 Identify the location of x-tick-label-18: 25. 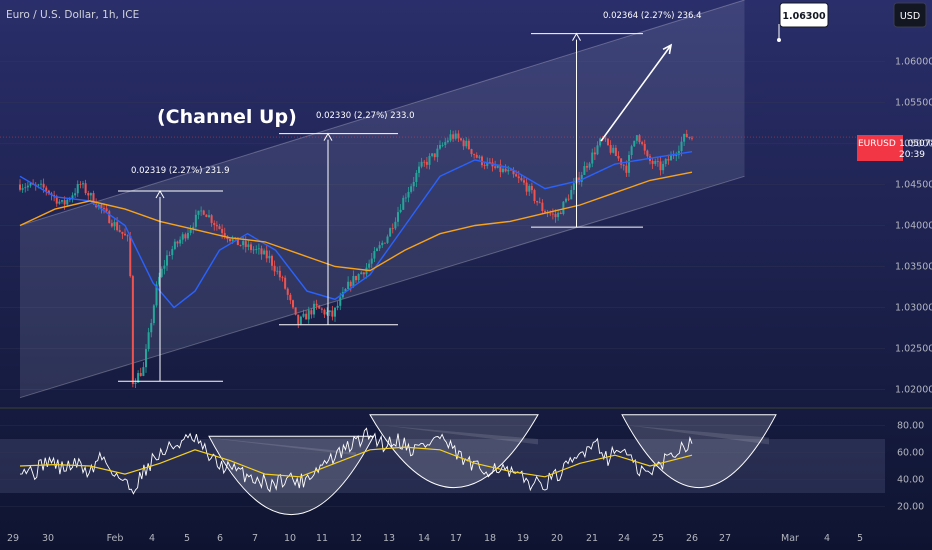
(658, 538).